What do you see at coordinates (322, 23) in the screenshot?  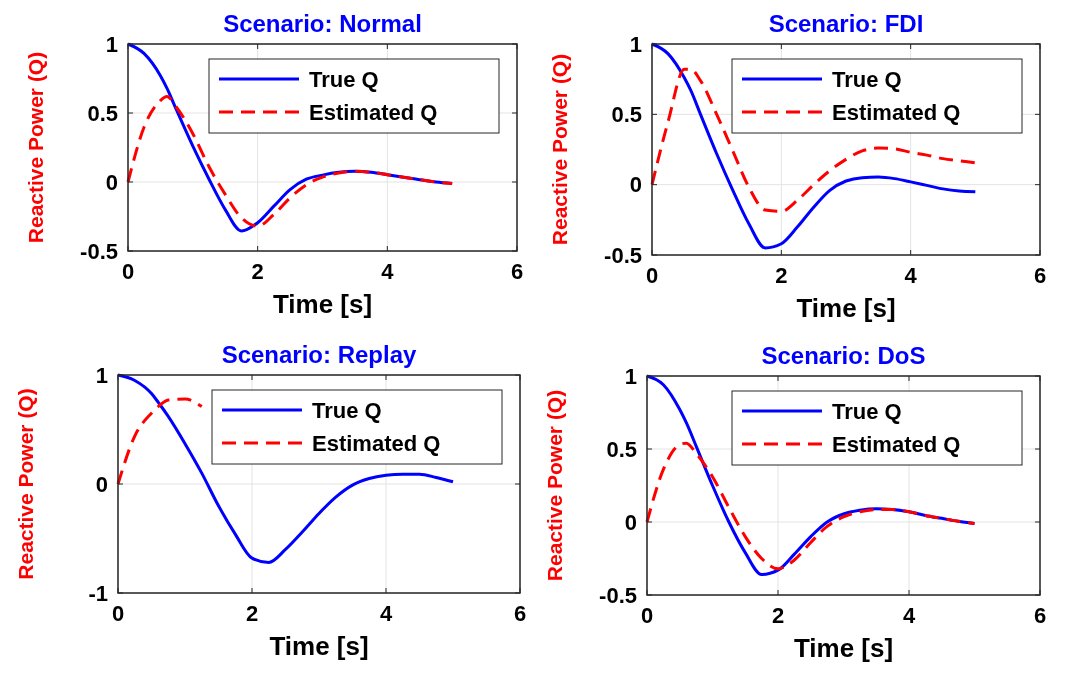 I see `chart-title: Scenario: Normal` at bounding box center [322, 23].